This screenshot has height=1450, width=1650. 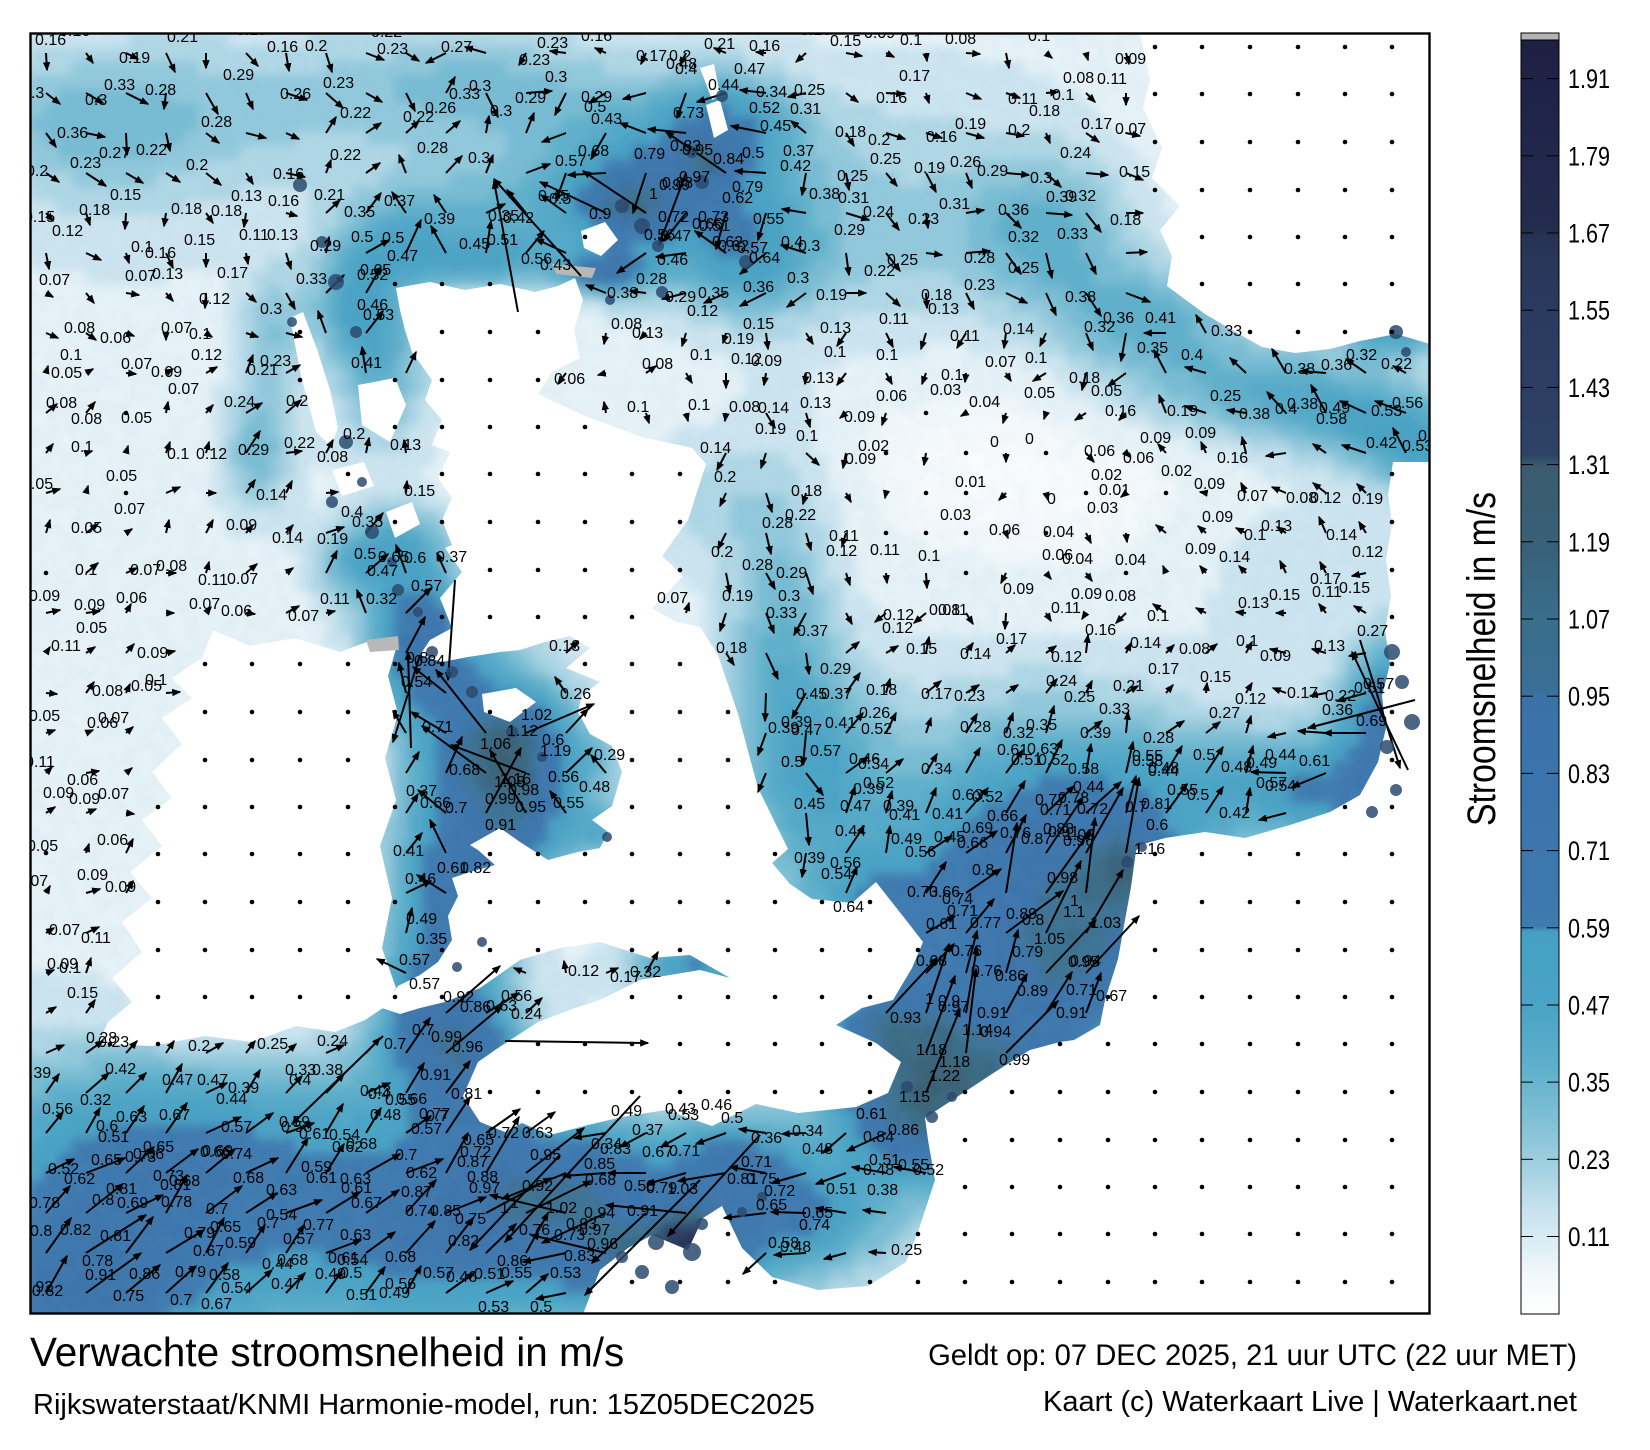 I want to click on svg-text: 0.42, so click(x=1381, y=443).